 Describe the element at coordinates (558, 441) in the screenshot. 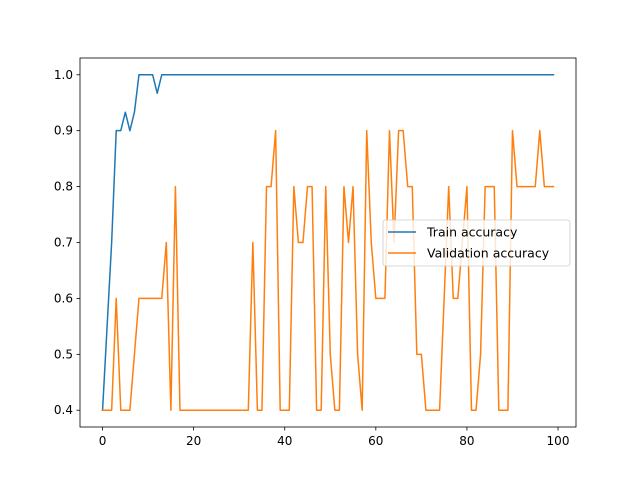

I see `x-tick-label: 100` at that location.